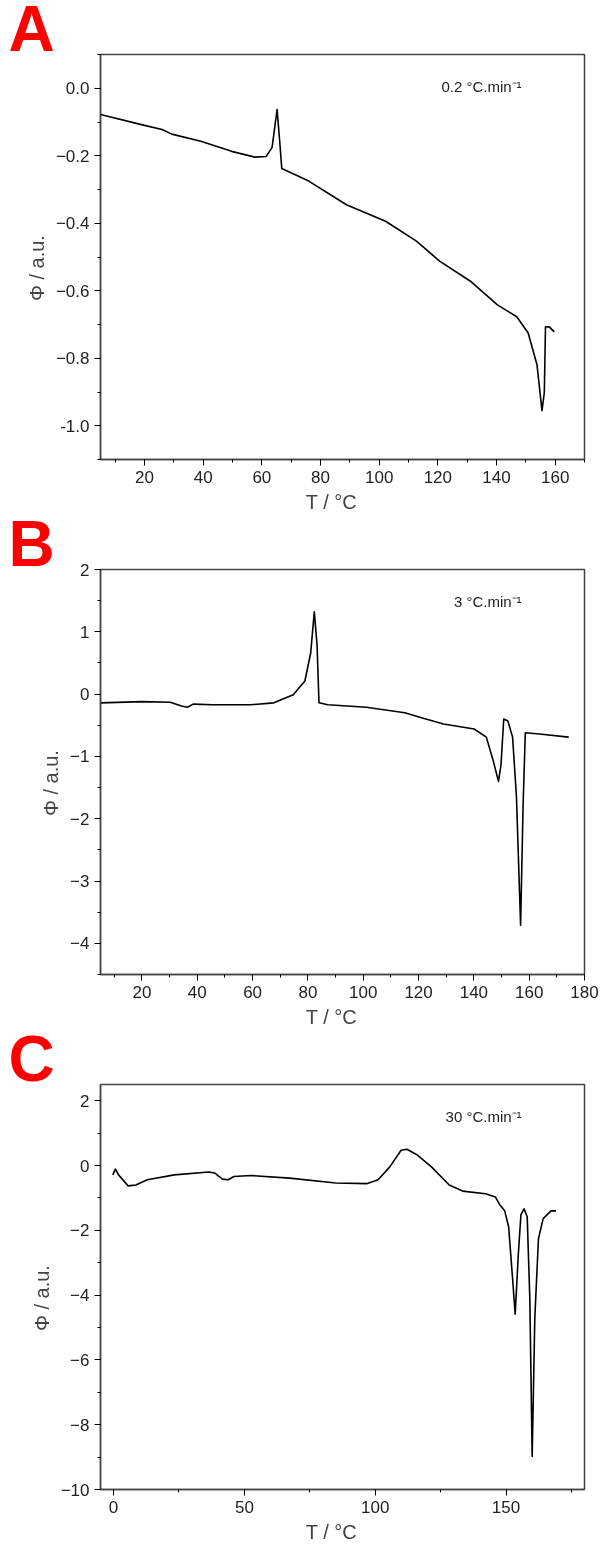 Image resolution: width=600 pixels, height=1559 pixels. I want to click on x-tick-label: 50, so click(244, 1507).